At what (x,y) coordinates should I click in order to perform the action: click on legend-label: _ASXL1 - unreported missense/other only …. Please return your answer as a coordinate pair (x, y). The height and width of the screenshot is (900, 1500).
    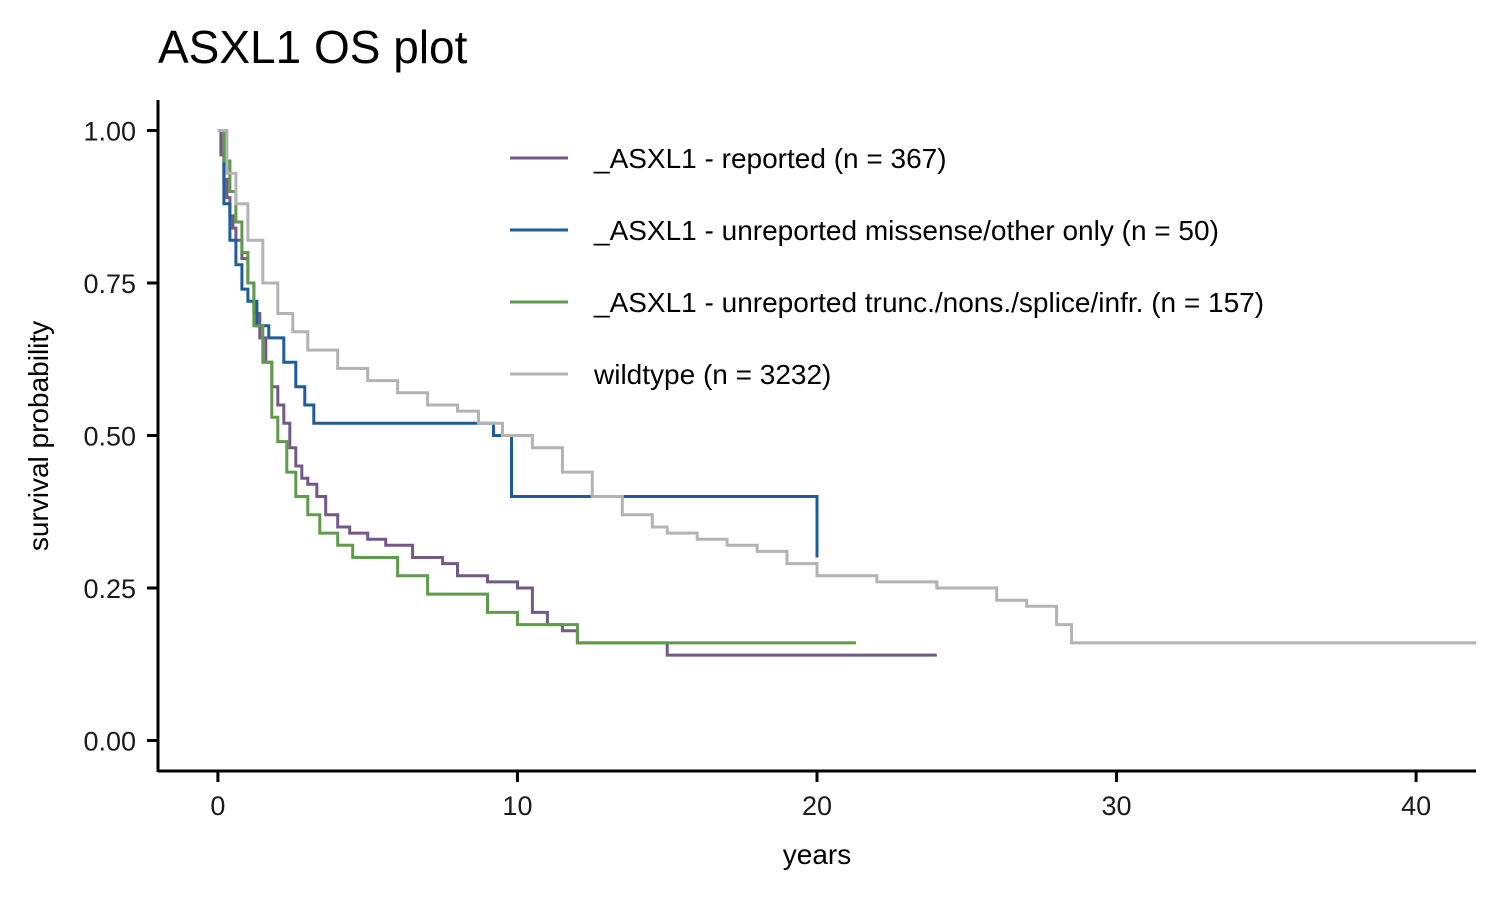
    Looking at the image, I should click on (906, 230).